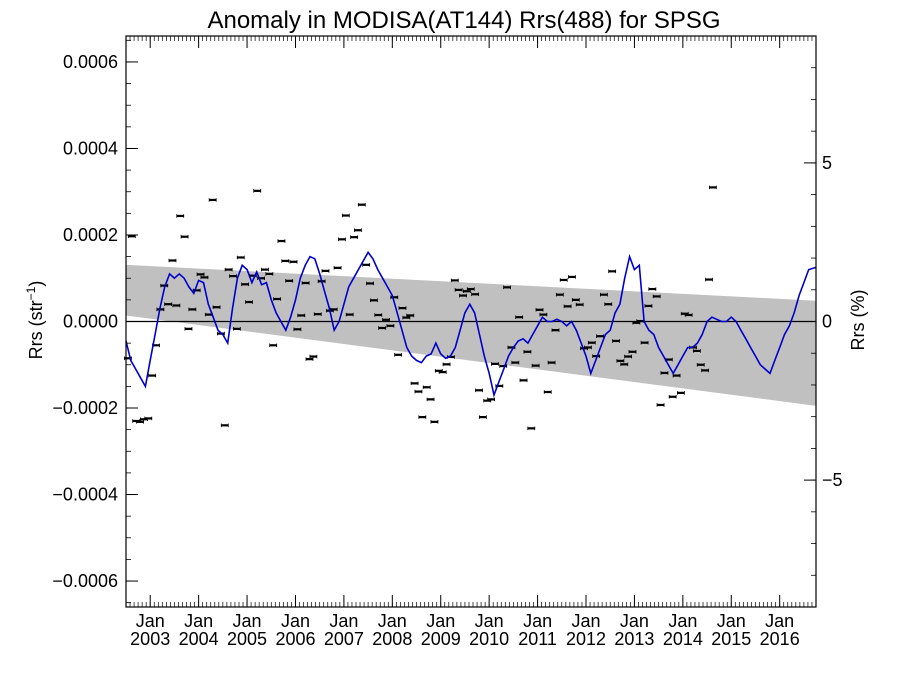 This screenshot has height=675, width=900. I want to click on x-tick-year: 2013, so click(634, 639).